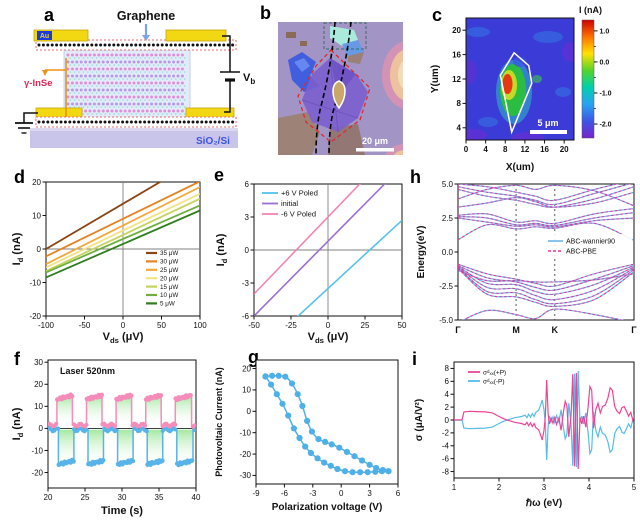 The image size is (640, 525). I want to click on svg-text: ℏω (eV), so click(544, 503).